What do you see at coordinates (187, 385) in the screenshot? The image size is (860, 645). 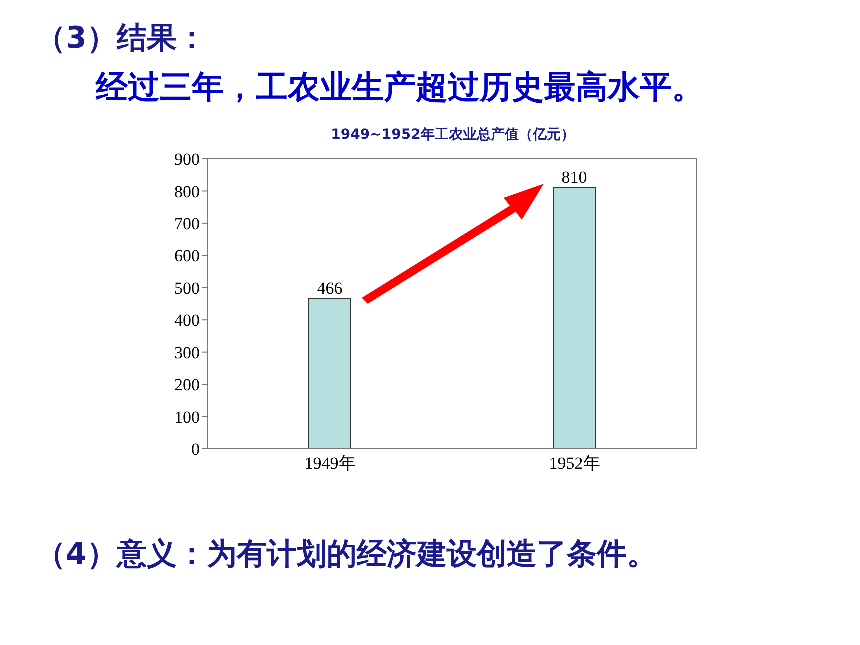 I see `y-tick-label: 200` at bounding box center [187, 385].